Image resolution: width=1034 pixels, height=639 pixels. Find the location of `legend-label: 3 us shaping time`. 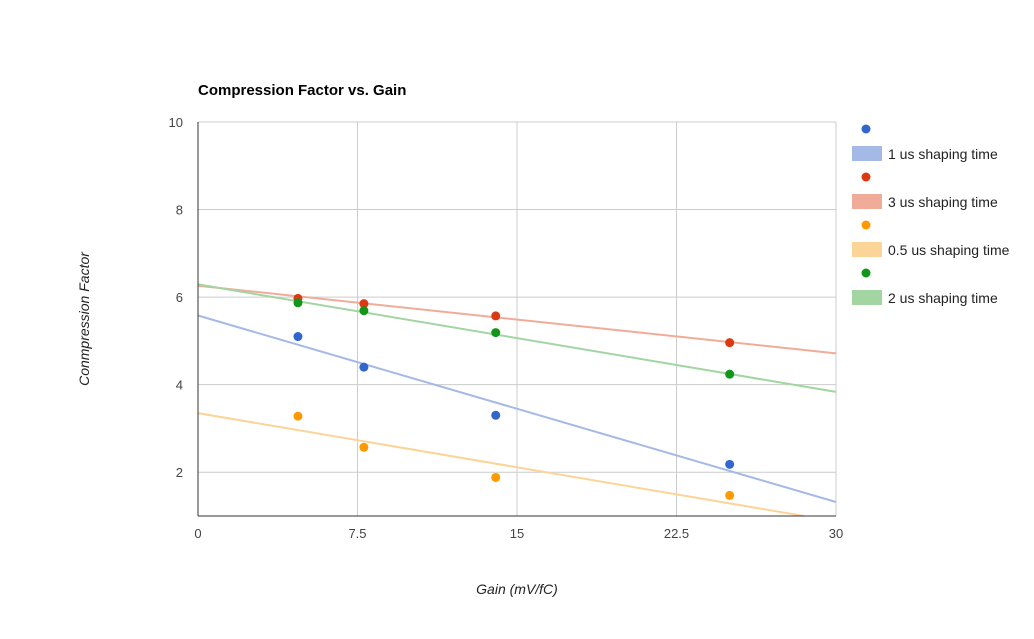

legend-label: 3 us shaping time is located at coordinates (943, 202).